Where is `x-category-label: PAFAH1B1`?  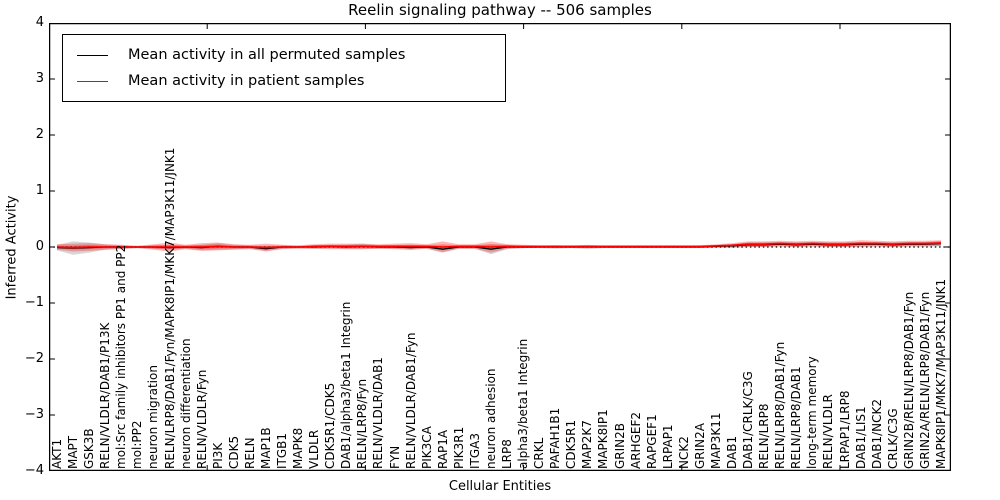 x-category-label: PAFAH1B1 is located at coordinates (555, 438).